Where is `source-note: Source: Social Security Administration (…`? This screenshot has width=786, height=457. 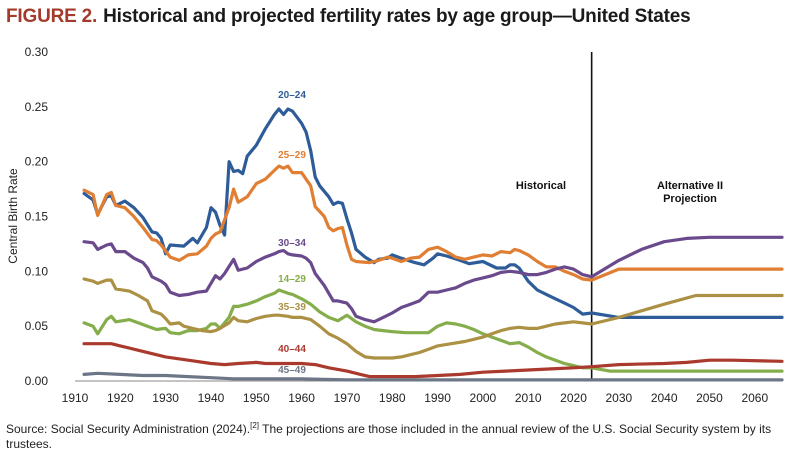 source-note: Source: Social Security Administration (… is located at coordinates (393, 435).